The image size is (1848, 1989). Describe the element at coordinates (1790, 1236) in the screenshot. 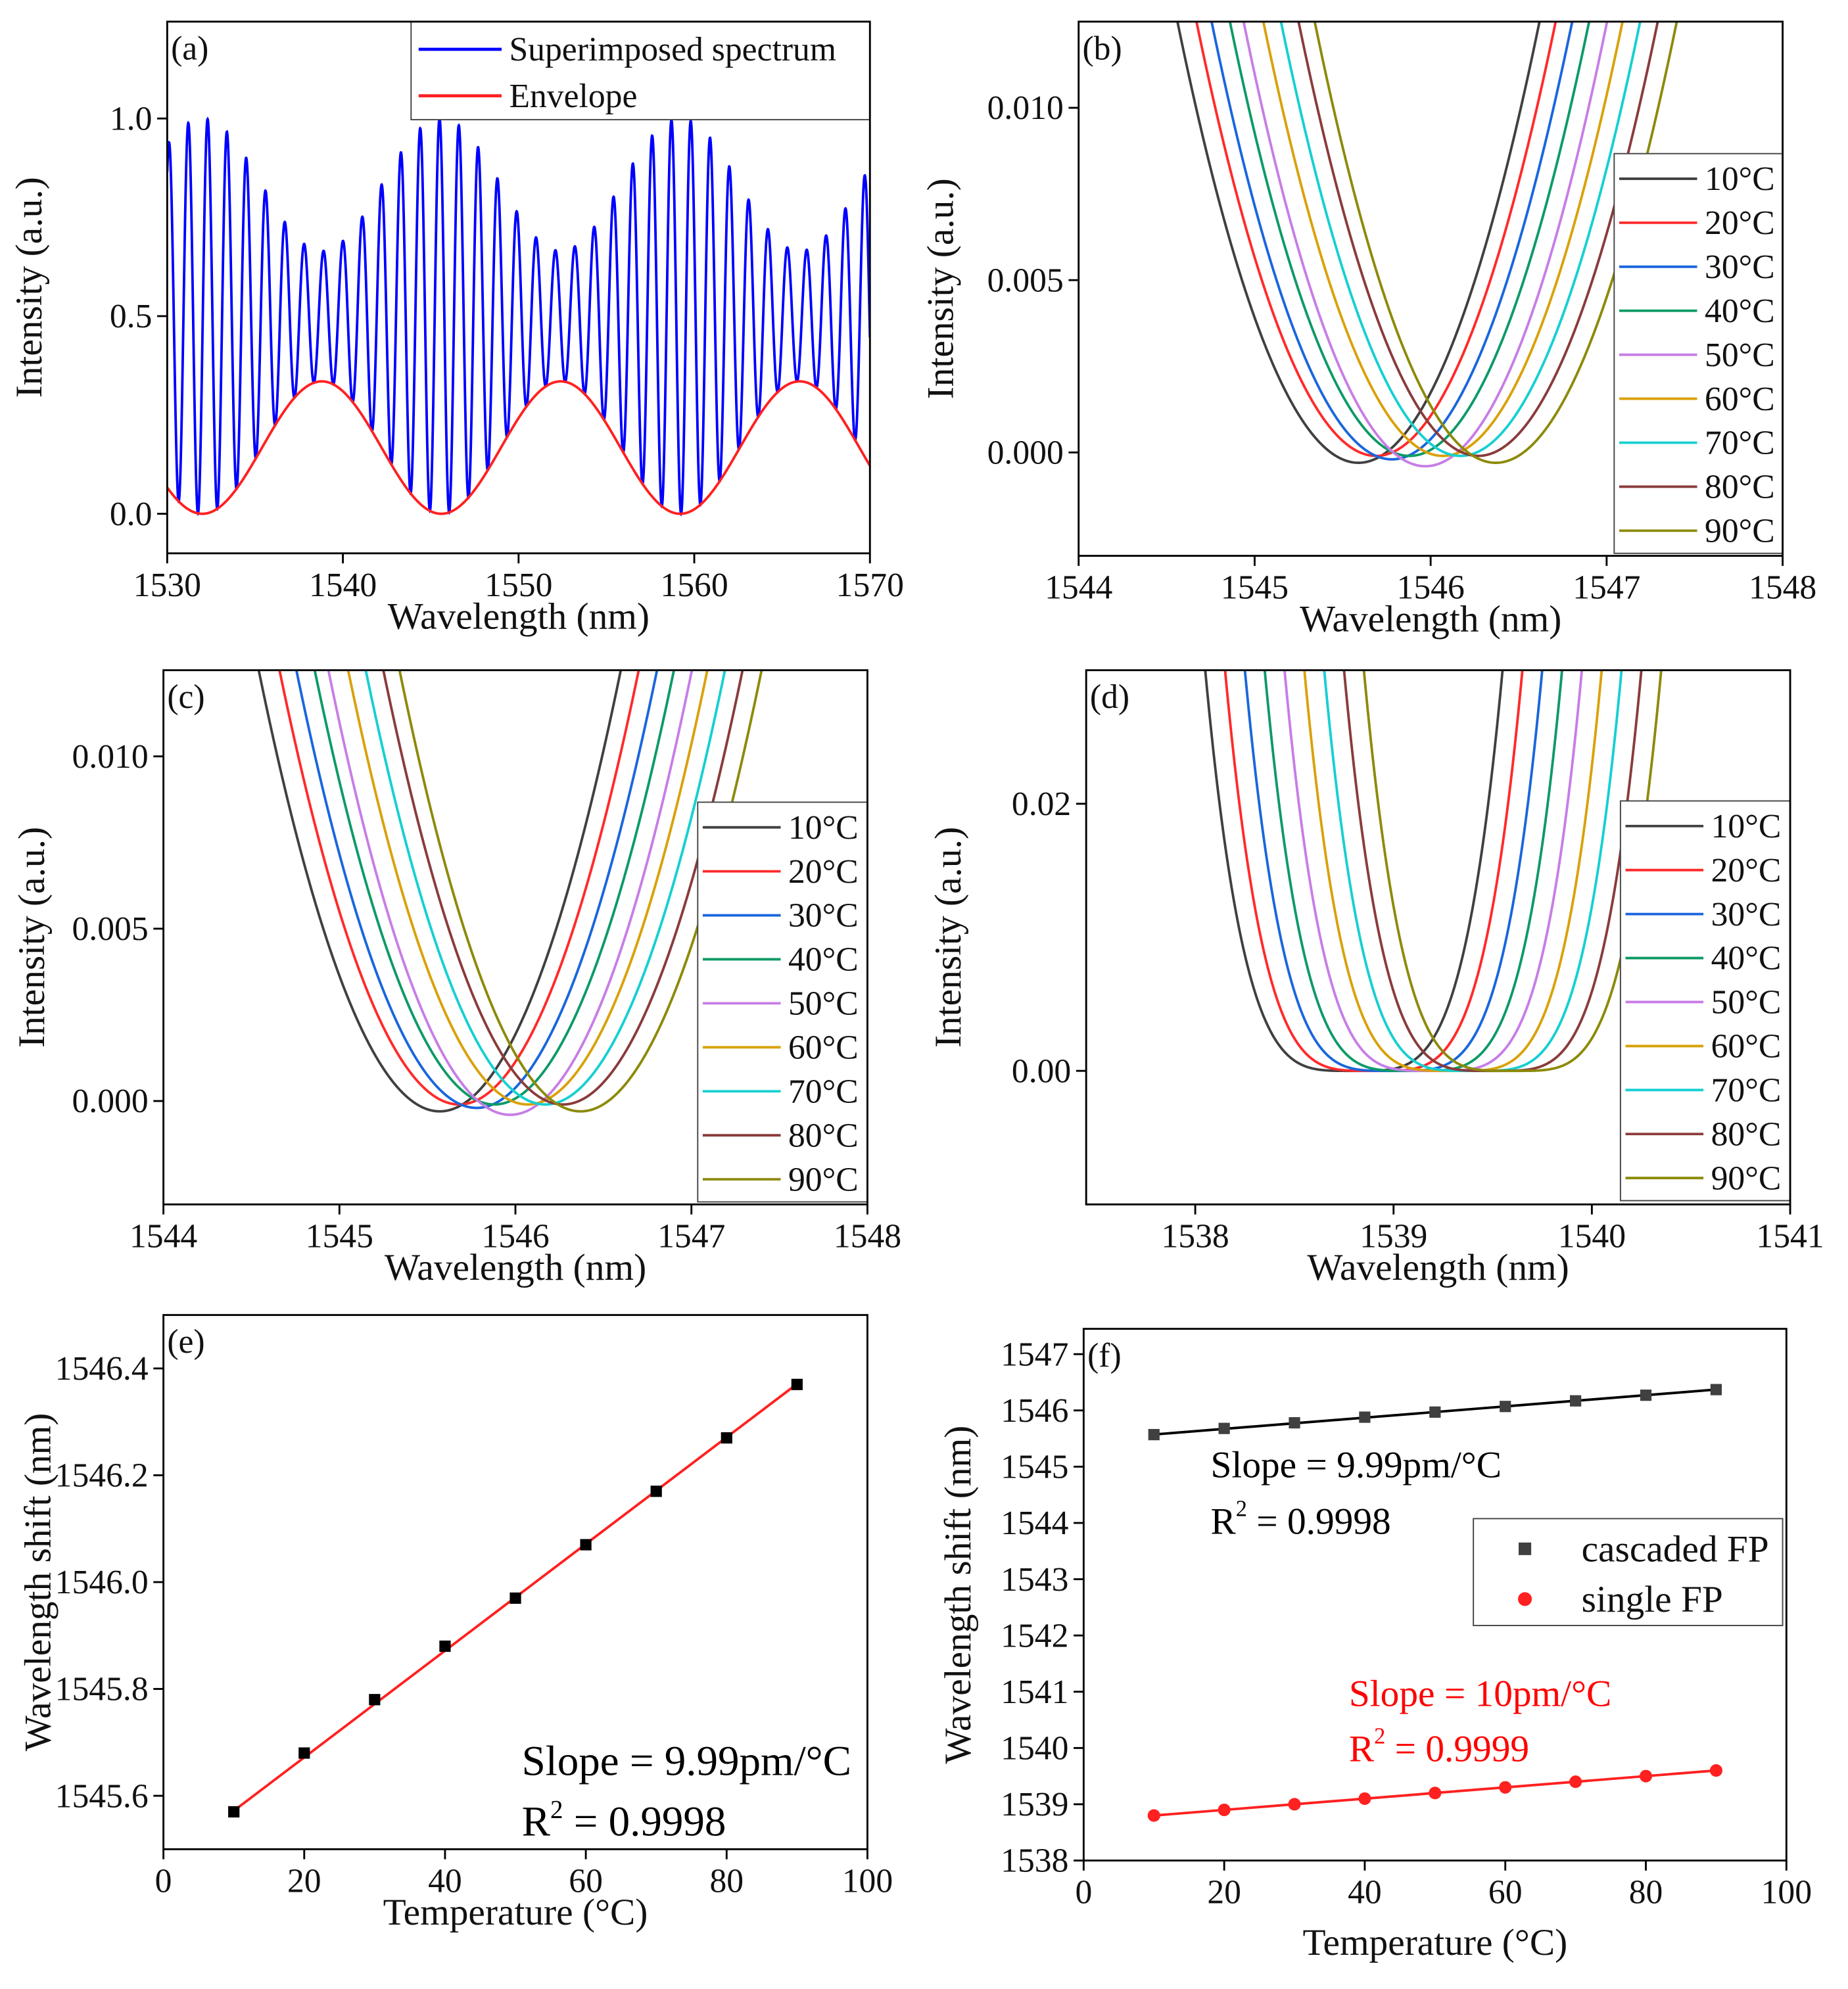

I see `x-tick-label: 1541` at that location.